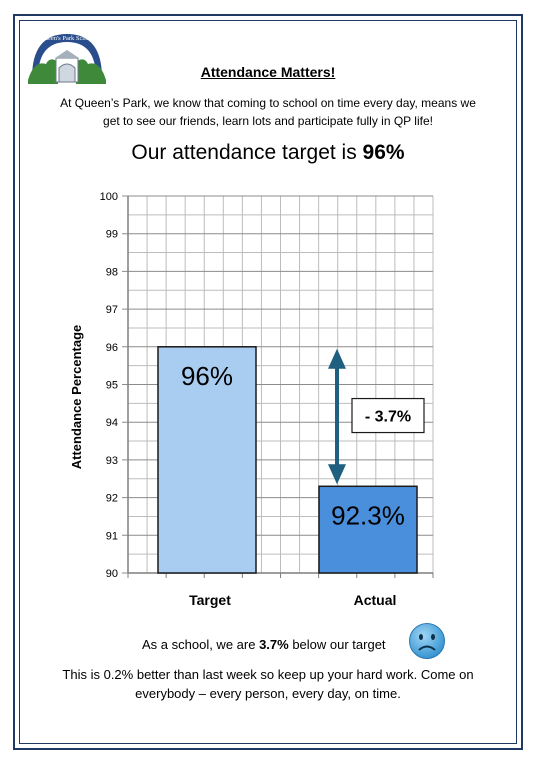 The height and width of the screenshot is (766, 536). I want to click on bar-value-label: 92.3%, so click(368, 515).